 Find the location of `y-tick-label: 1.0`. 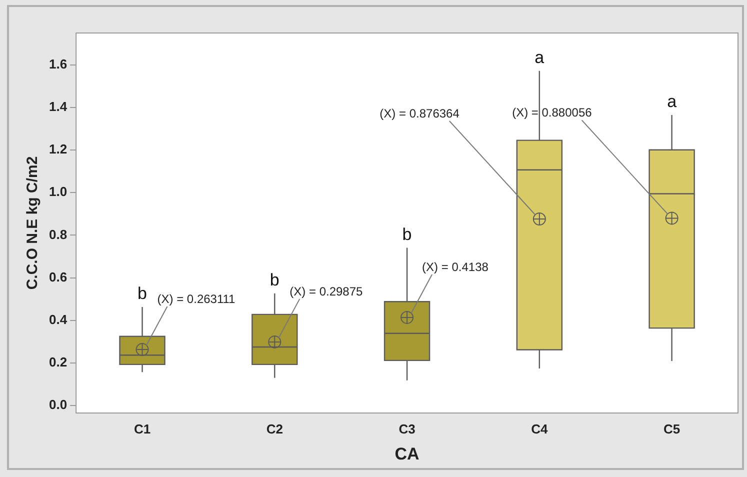

y-tick-label: 1.0 is located at coordinates (58, 192).